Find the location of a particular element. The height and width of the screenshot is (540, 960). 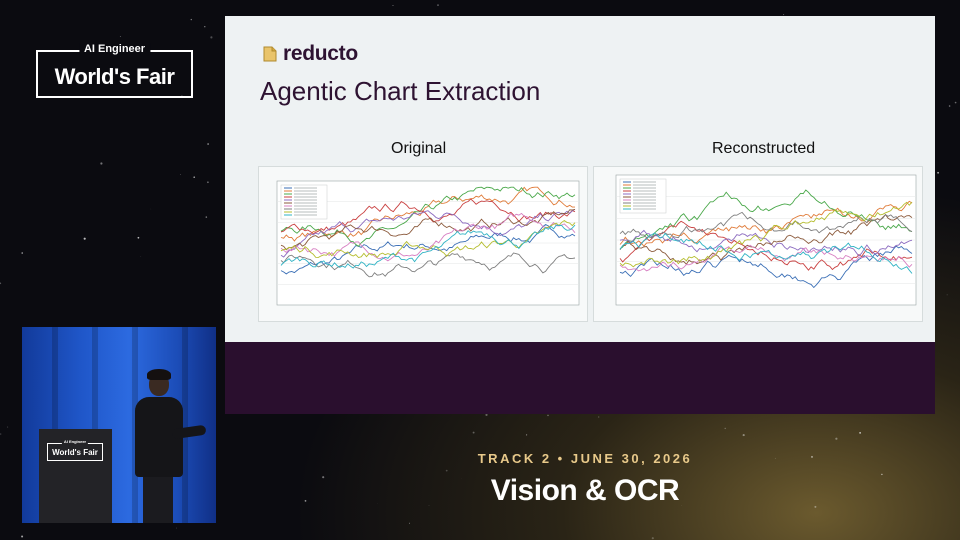

document-icon is located at coordinates (270, 54).